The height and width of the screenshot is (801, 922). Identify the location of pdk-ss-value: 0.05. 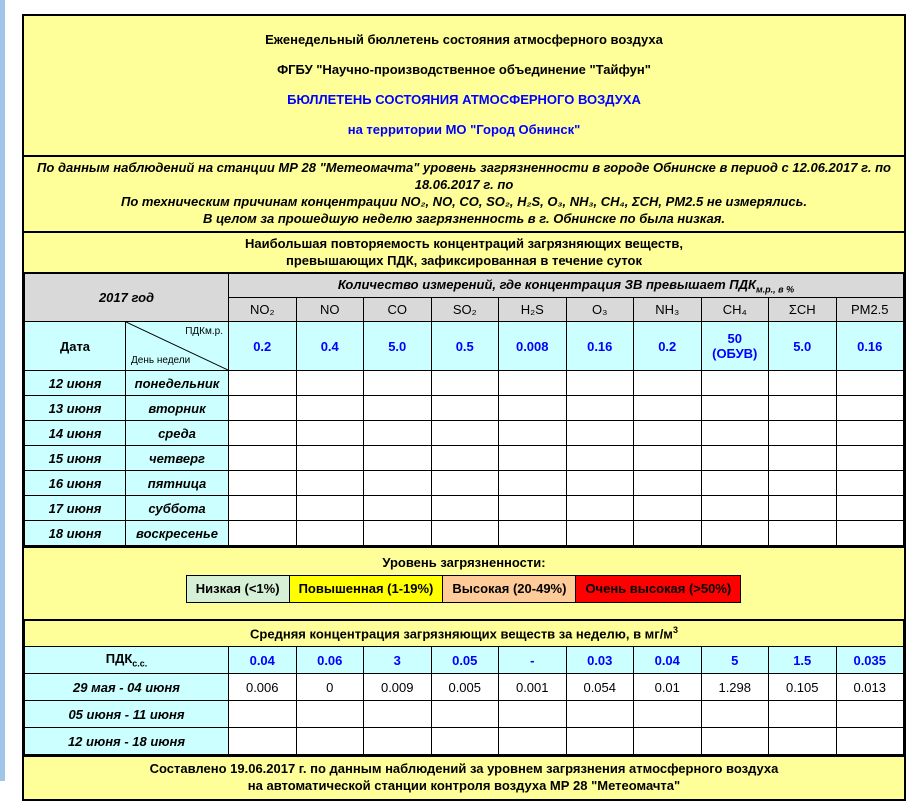
(464, 660).